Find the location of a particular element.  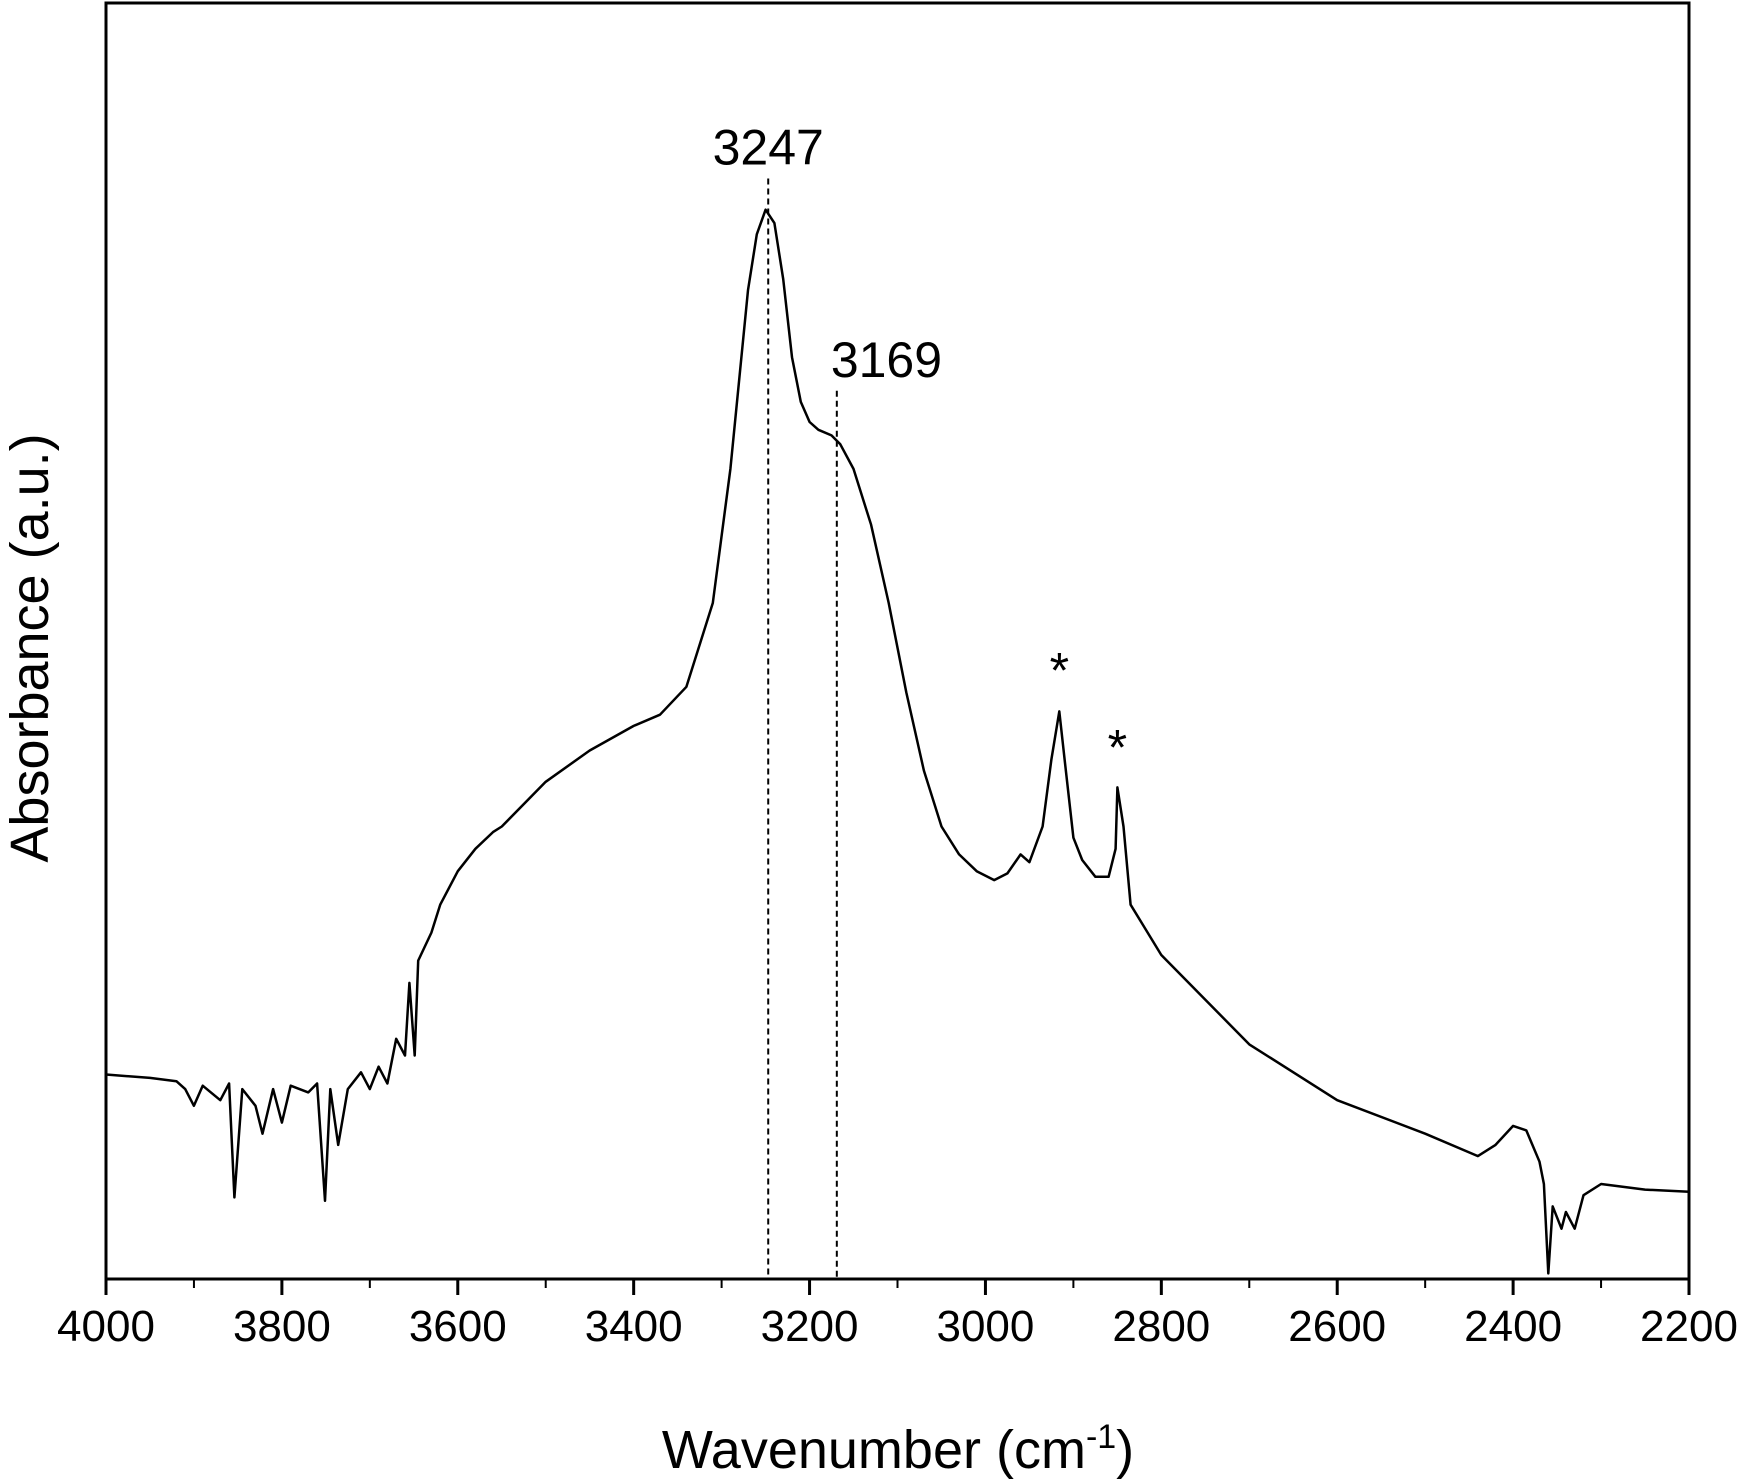

x-tick-label: 3200 is located at coordinates (810, 1326).